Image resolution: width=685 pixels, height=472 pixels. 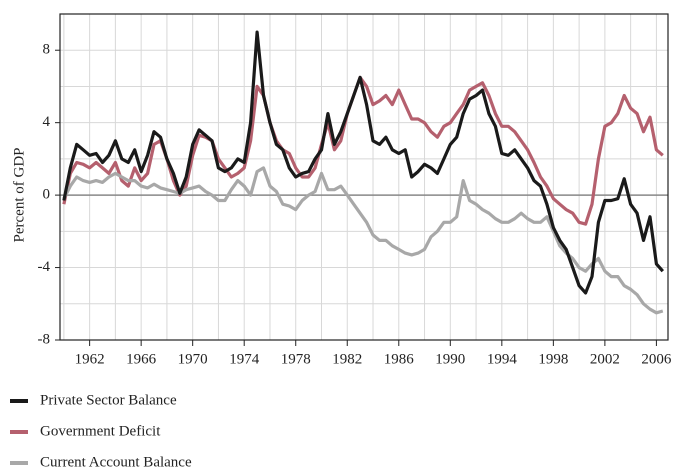 I want to click on legend-label: Current Account Balance, so click(x=116, y=462).